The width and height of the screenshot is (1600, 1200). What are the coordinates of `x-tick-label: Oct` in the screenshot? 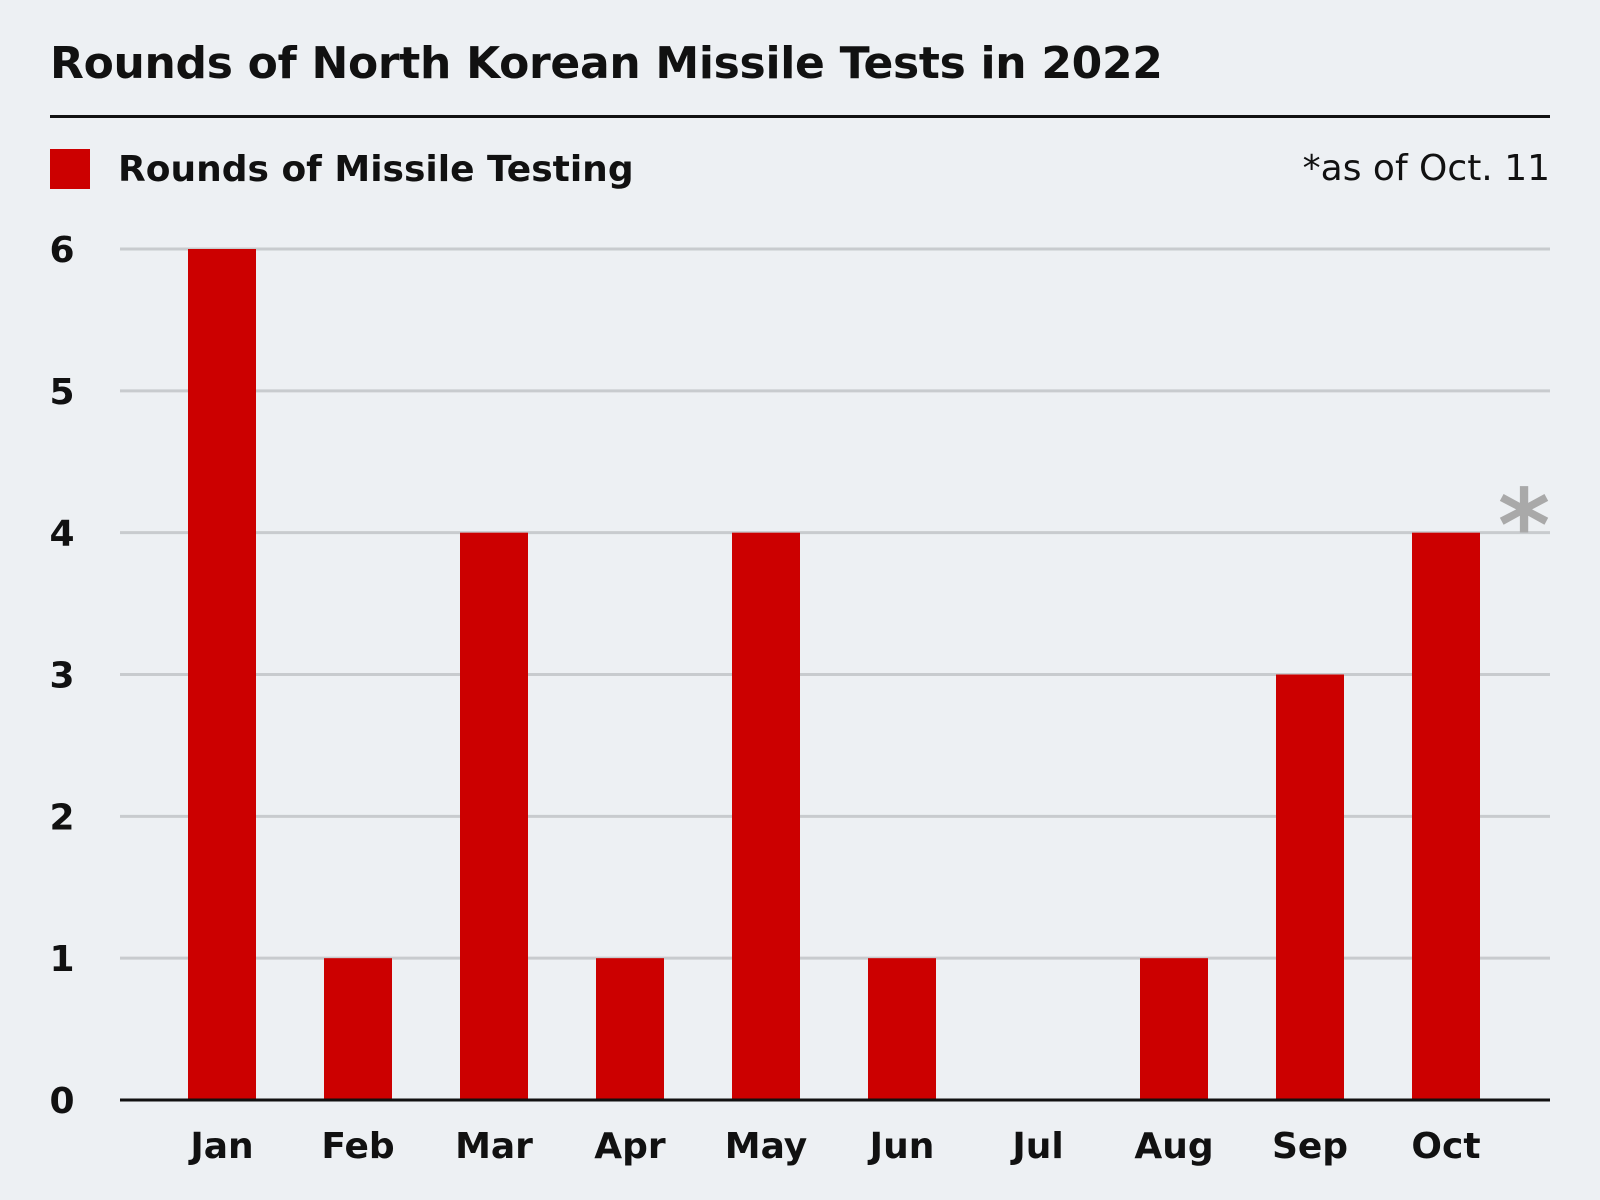 It's located at (1445, 1146).